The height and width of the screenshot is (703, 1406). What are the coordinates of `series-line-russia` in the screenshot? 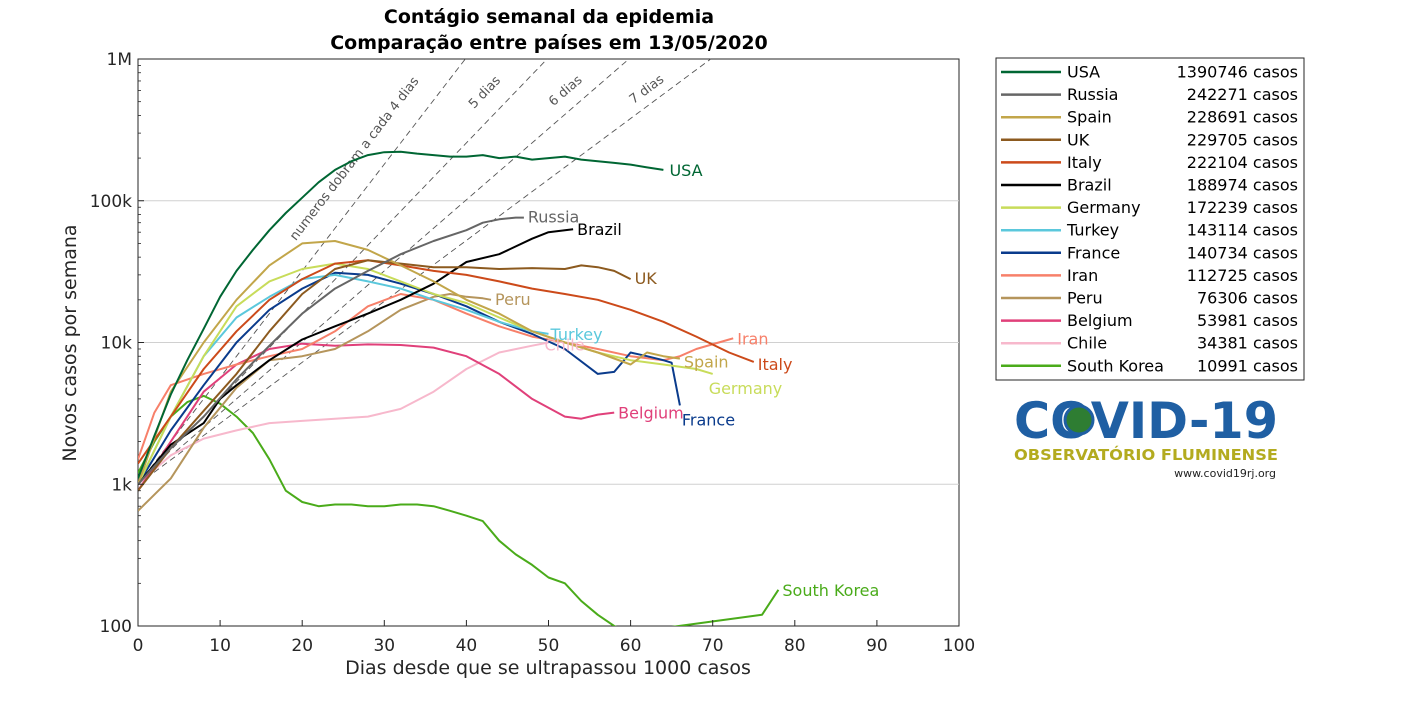 It's located at (331, 350).